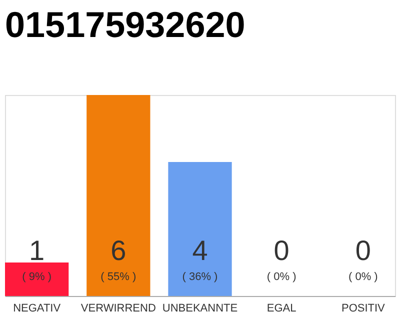  What do you see at coordinates (200, 250) in the screenshot?
I see `data-label: 4` at bounding box center [200, 250].